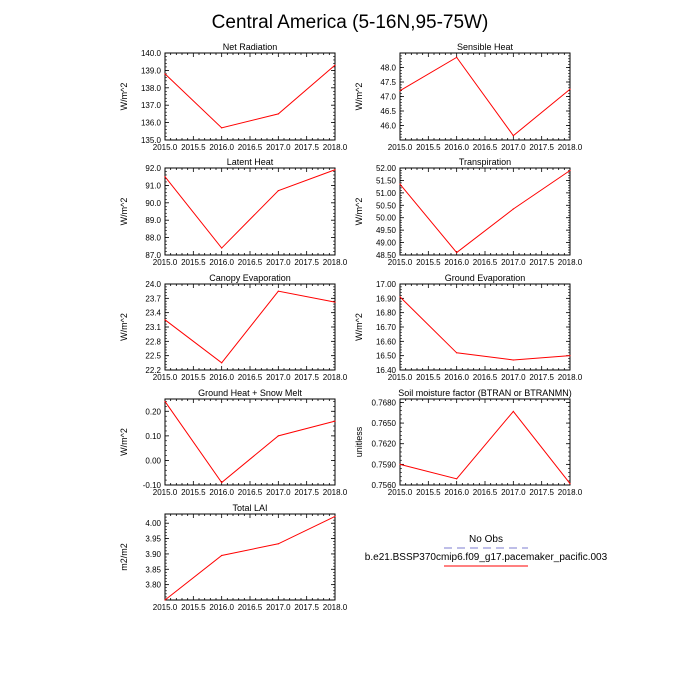 This screenshot has height=700, width=700. What do you see at coordinates (384, 444) in the screenshot?
I see `y-tick-label: 0.7620` at bounding box center [384, 444].